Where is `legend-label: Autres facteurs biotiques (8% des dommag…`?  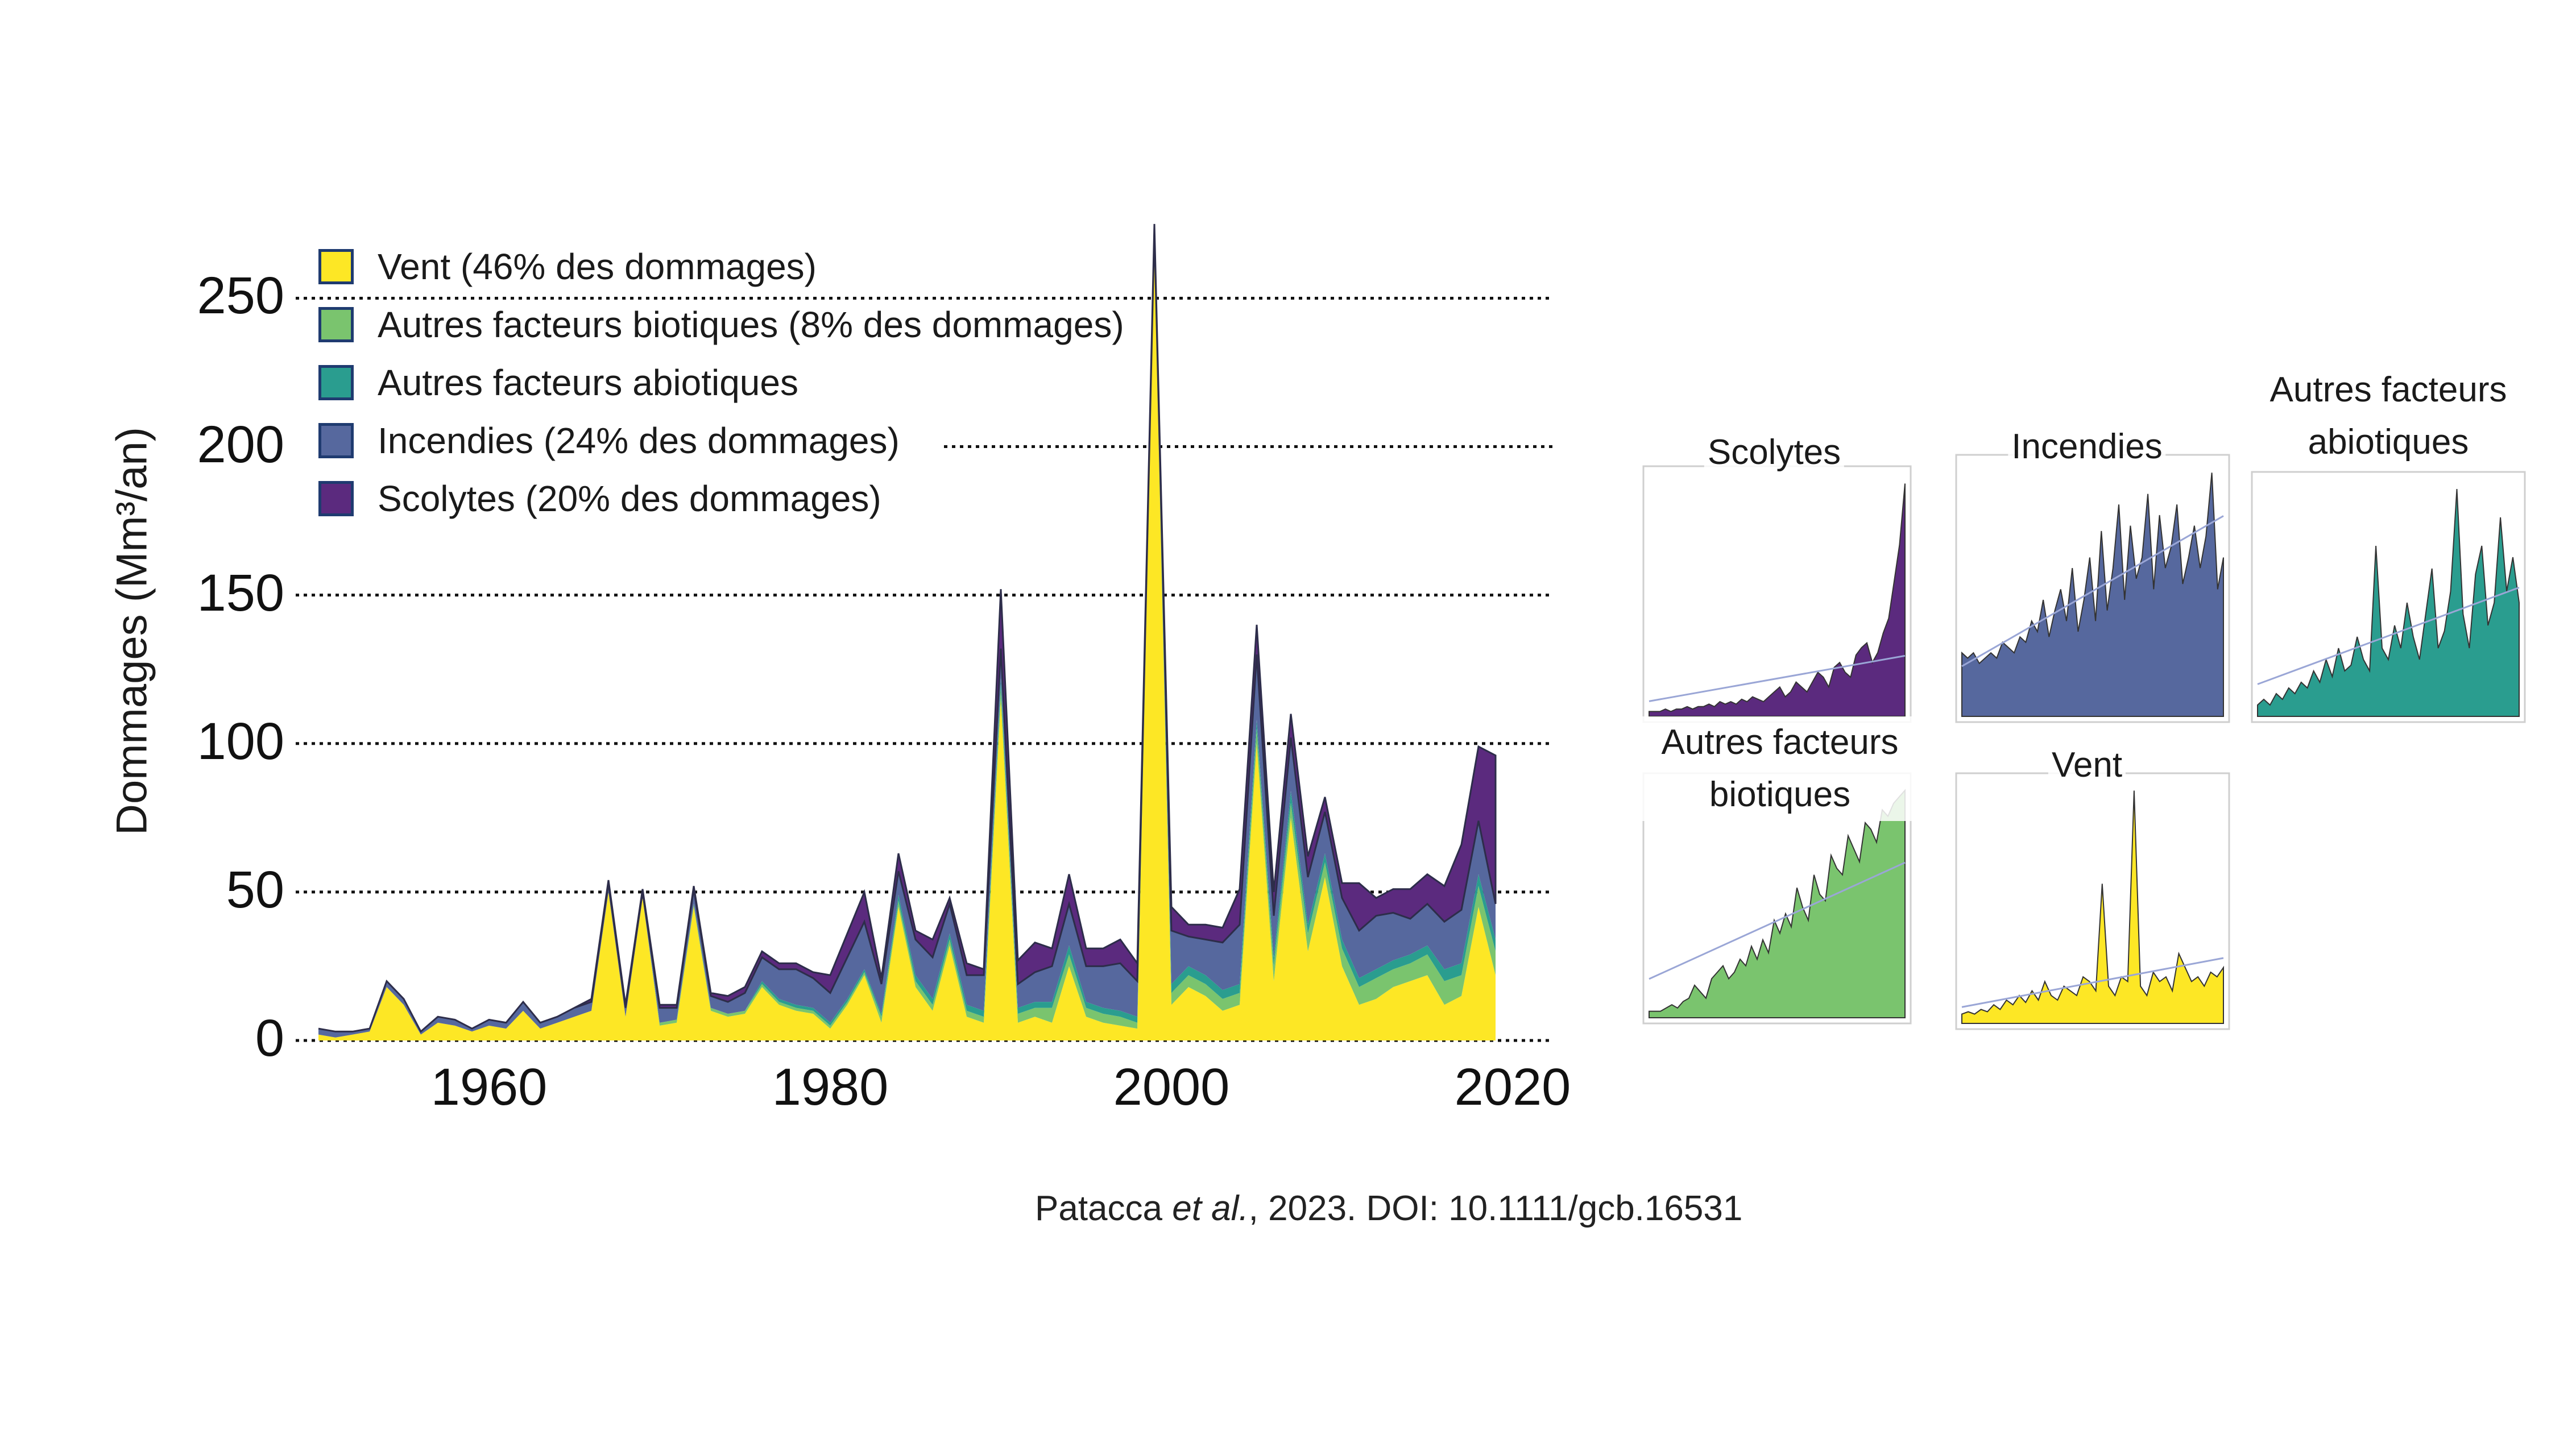 legend-label: Autres facteurs biotiques (8% des dommag… is located at coordinates (751, 324).